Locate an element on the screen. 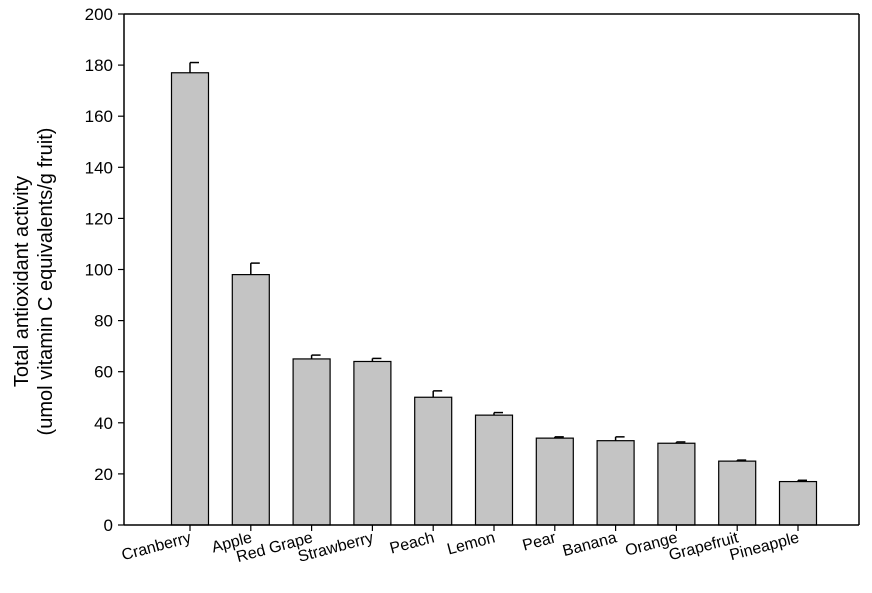 The image size is (872, 593). bar-lemon is located at coordinates (494, 470).